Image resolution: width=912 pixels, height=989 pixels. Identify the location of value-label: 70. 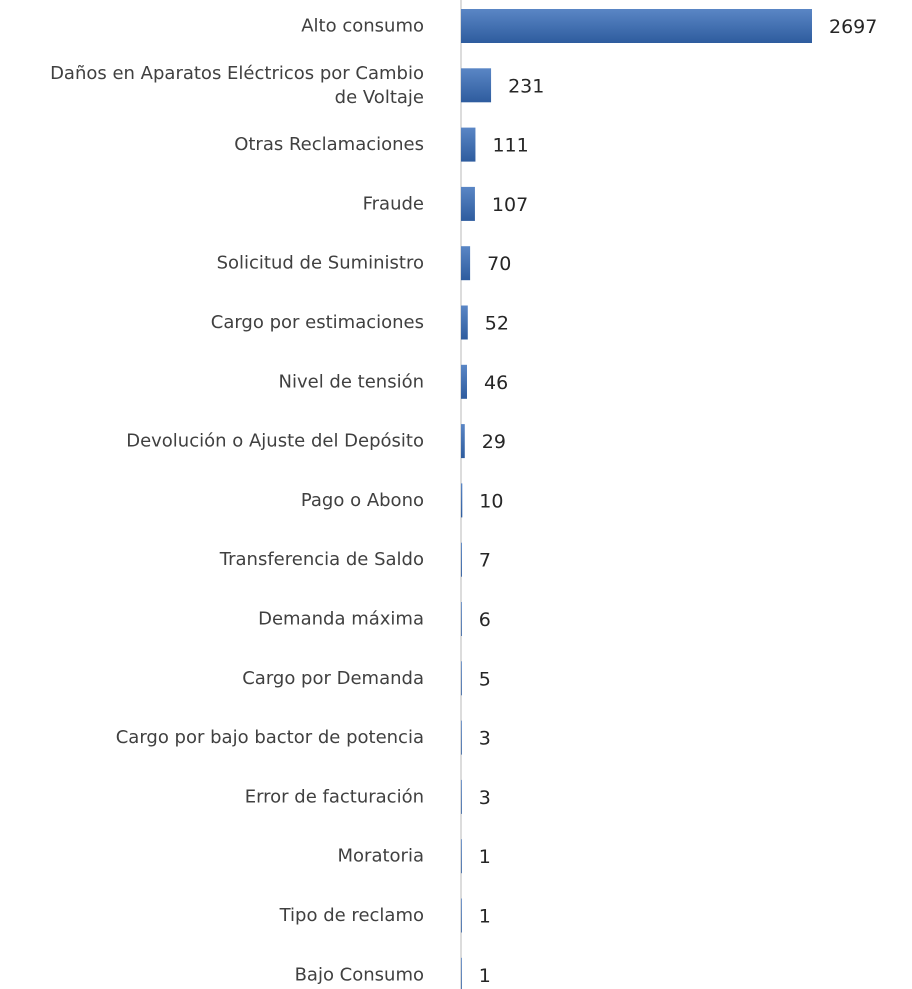
(499, 264).